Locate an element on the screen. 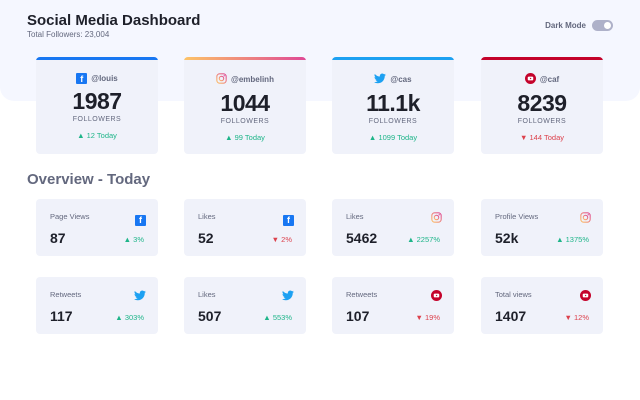 The width and height of the screenshot is (640, 400). metric-label: Profile Views is located at coordinates (517, 216).